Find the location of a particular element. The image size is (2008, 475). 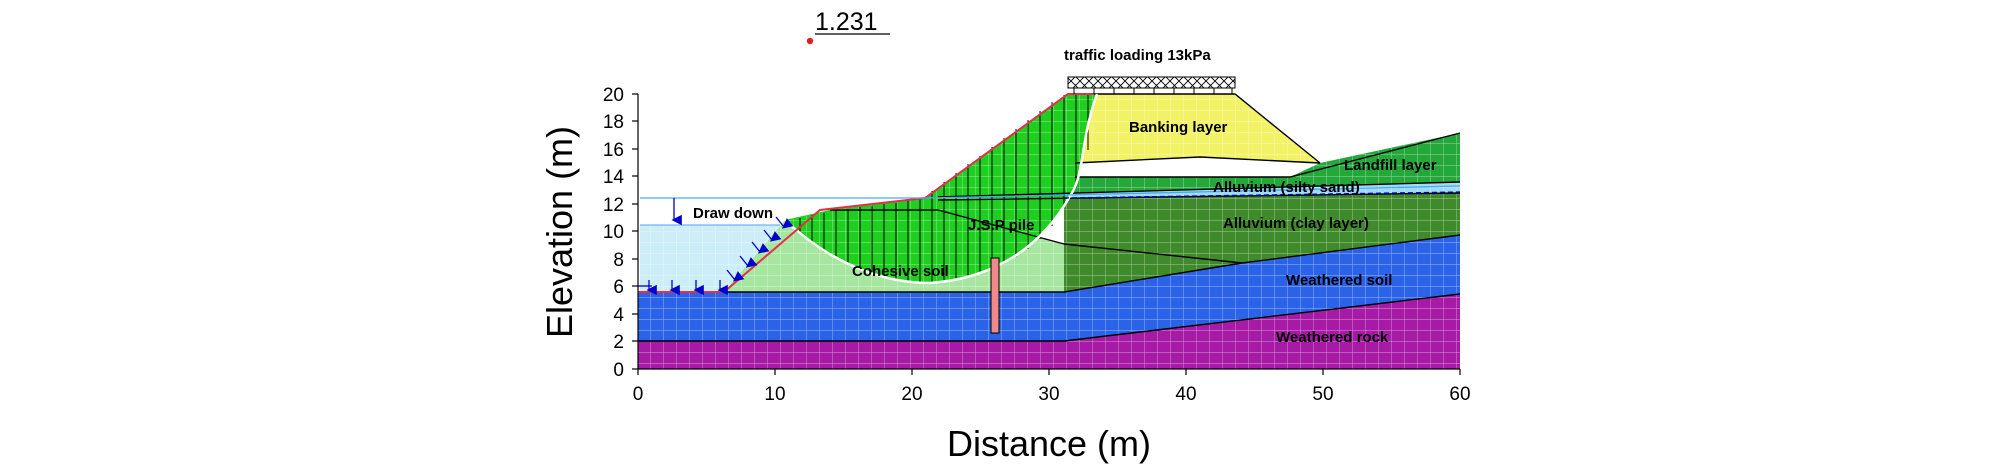

x-tick-30: 30 is located at coordinates (1048, 394).